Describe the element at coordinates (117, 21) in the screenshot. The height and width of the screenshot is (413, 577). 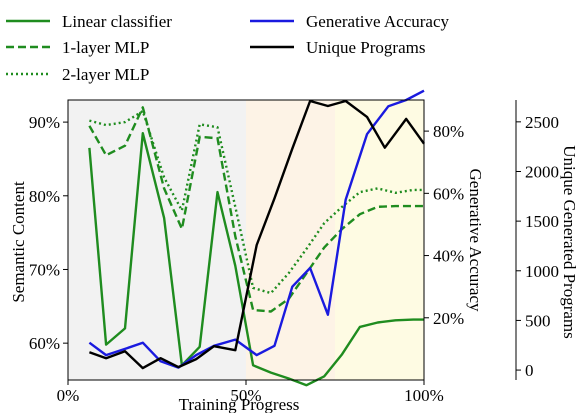
I see `legend-label: Linear classifier` at that location.